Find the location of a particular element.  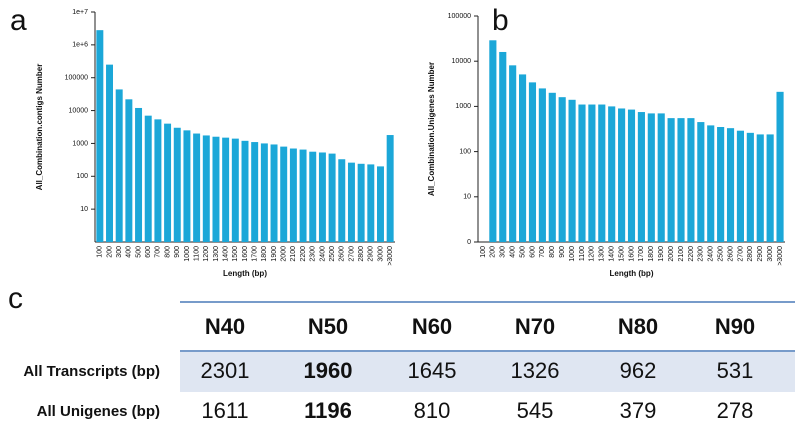

x-tick-label: 2400 is located at coordinates (711, 254).